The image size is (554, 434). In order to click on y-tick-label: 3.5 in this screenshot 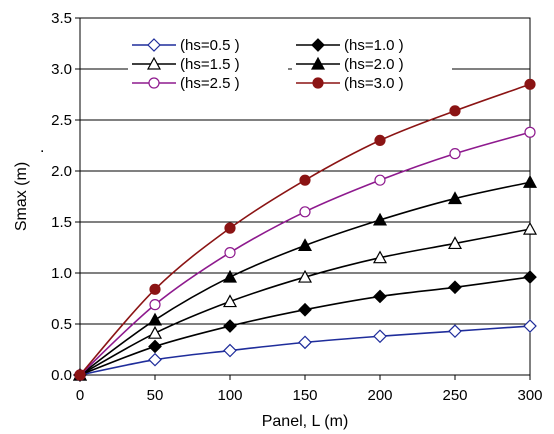, I will do `click(61, 18)`.